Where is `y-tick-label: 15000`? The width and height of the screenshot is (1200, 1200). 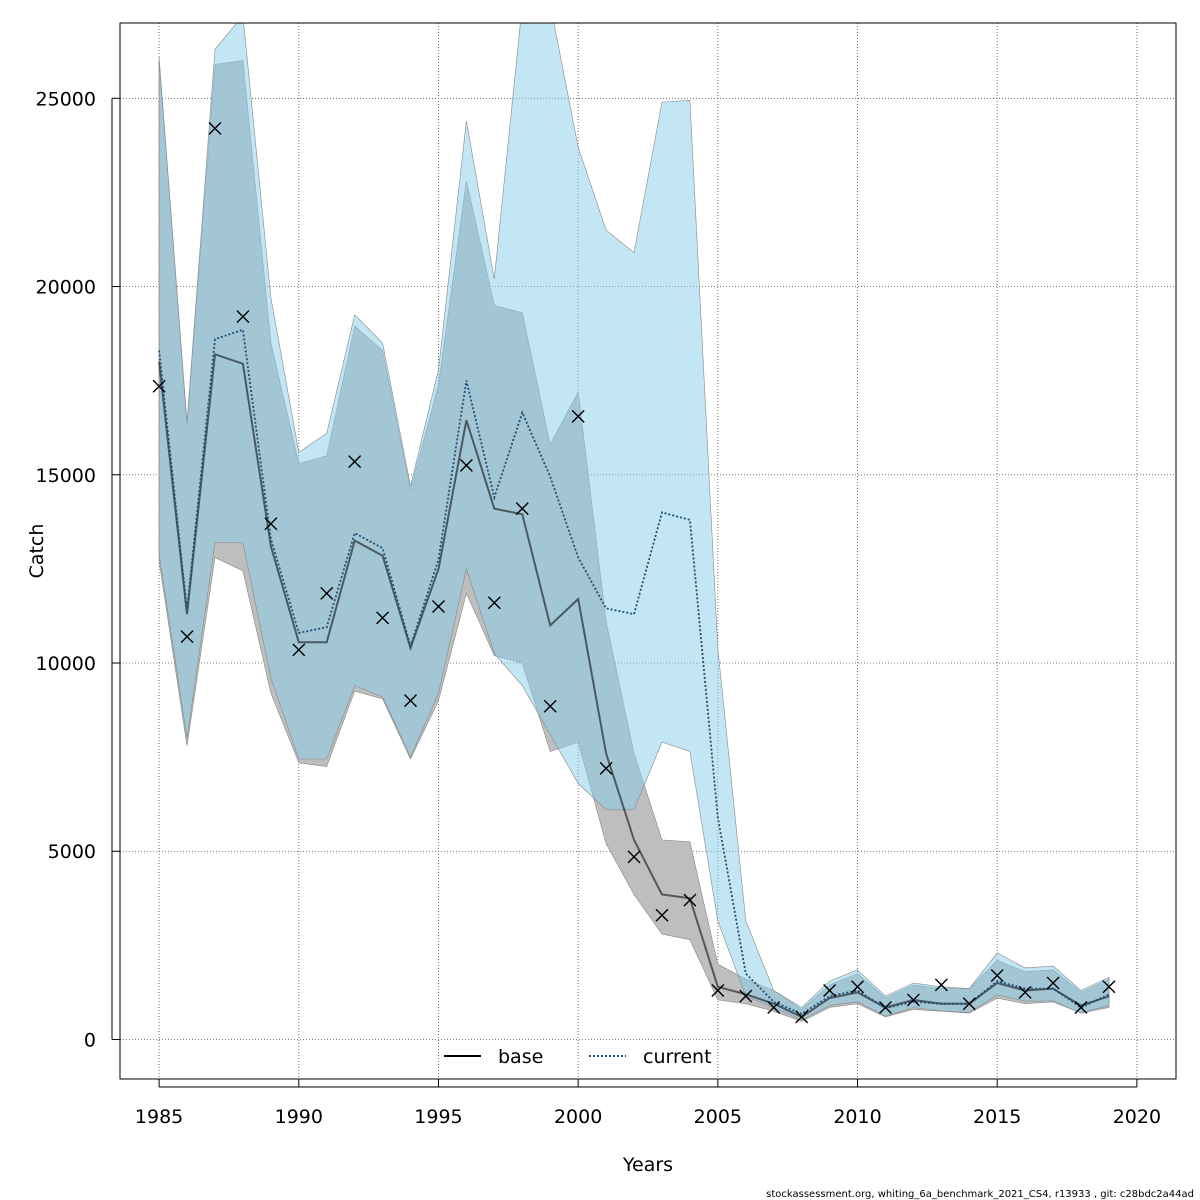
y-tick-label: 15000 is located at coordinates (66, 476).